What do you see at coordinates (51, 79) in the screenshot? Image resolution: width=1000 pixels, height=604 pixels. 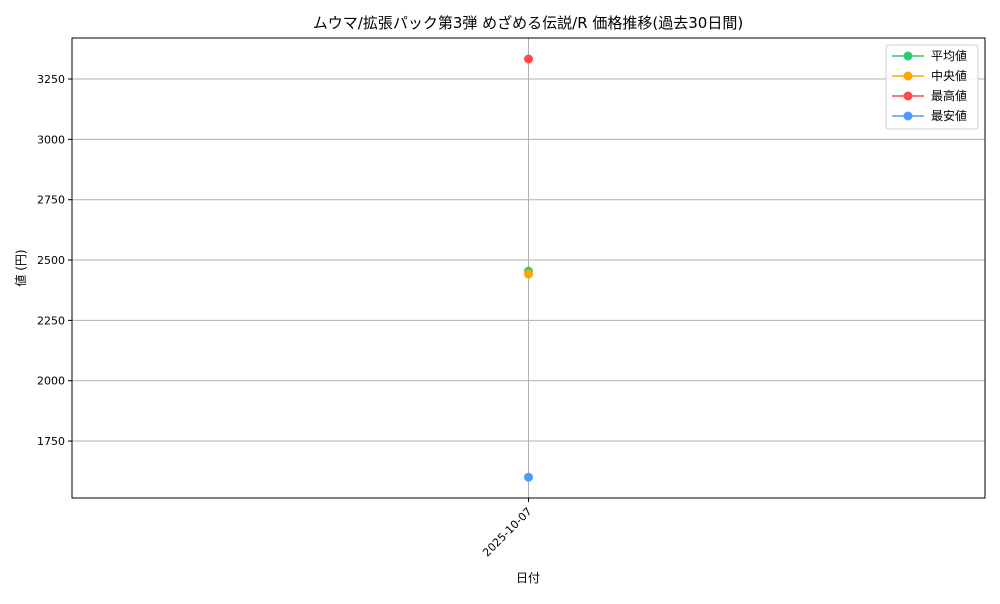 I see `y-tick-label: 3250` at bounding box center [51, 79].